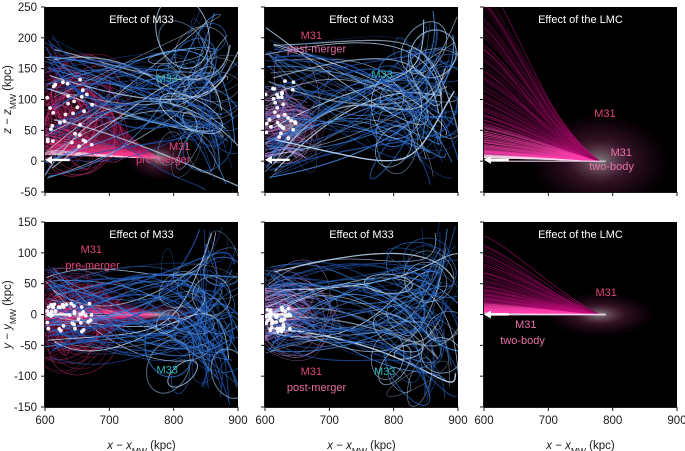 The width and height of the screenshot is (685, 451). I want to click on annotation-m31-sub-label-bottom-left: pre-merger, so click(92, 266).